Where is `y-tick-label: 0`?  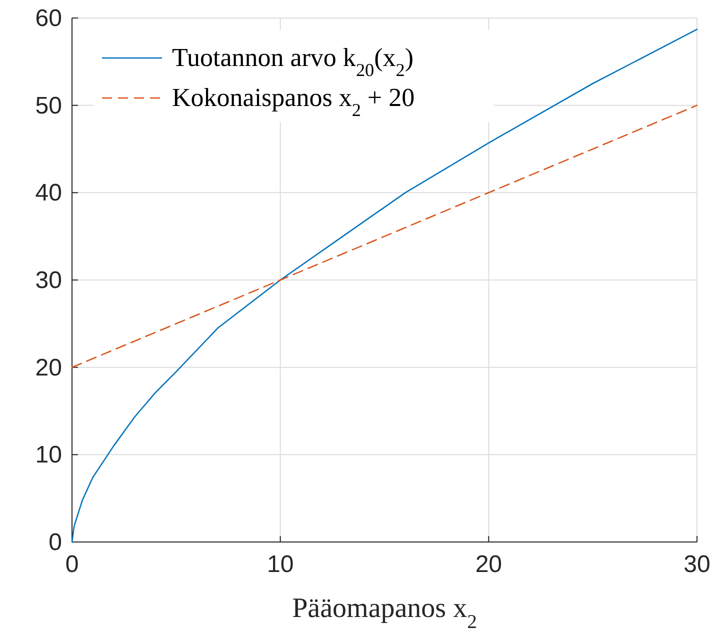
y-tick-label: 0 is located at coordinates (55, 542).